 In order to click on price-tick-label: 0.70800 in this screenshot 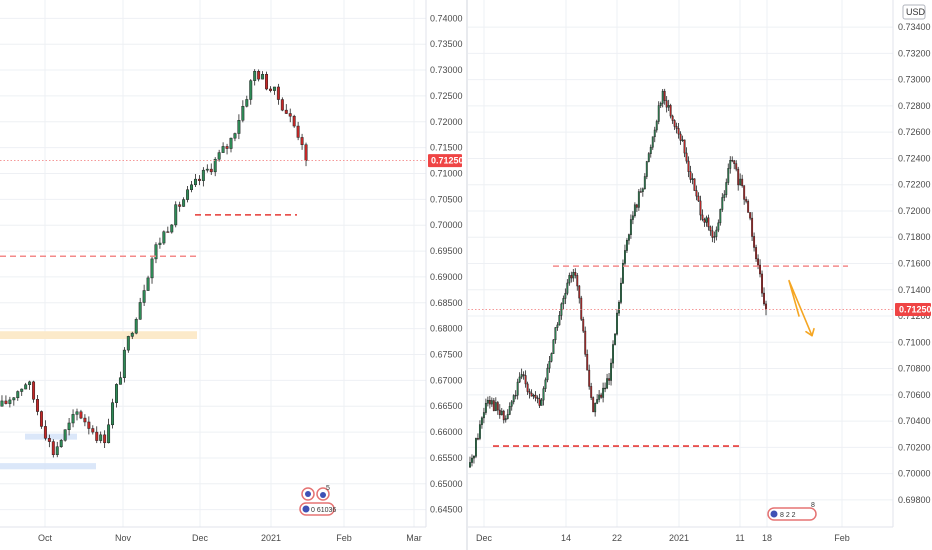, I will do `click(914, 369)`.